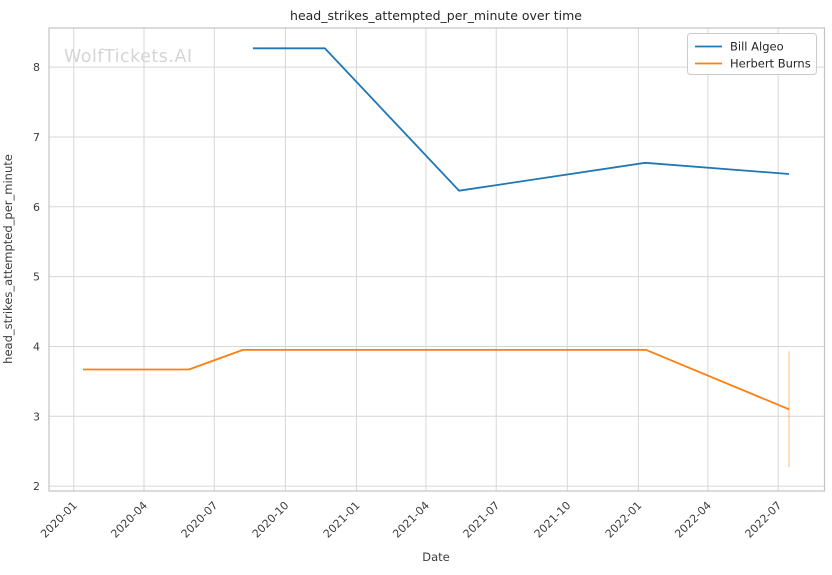 This screenshot has height=575, width=832. Describe the element at coordinates (411, 520) in the screenshot. I see `x-tick-label: 2021-04` at that location.